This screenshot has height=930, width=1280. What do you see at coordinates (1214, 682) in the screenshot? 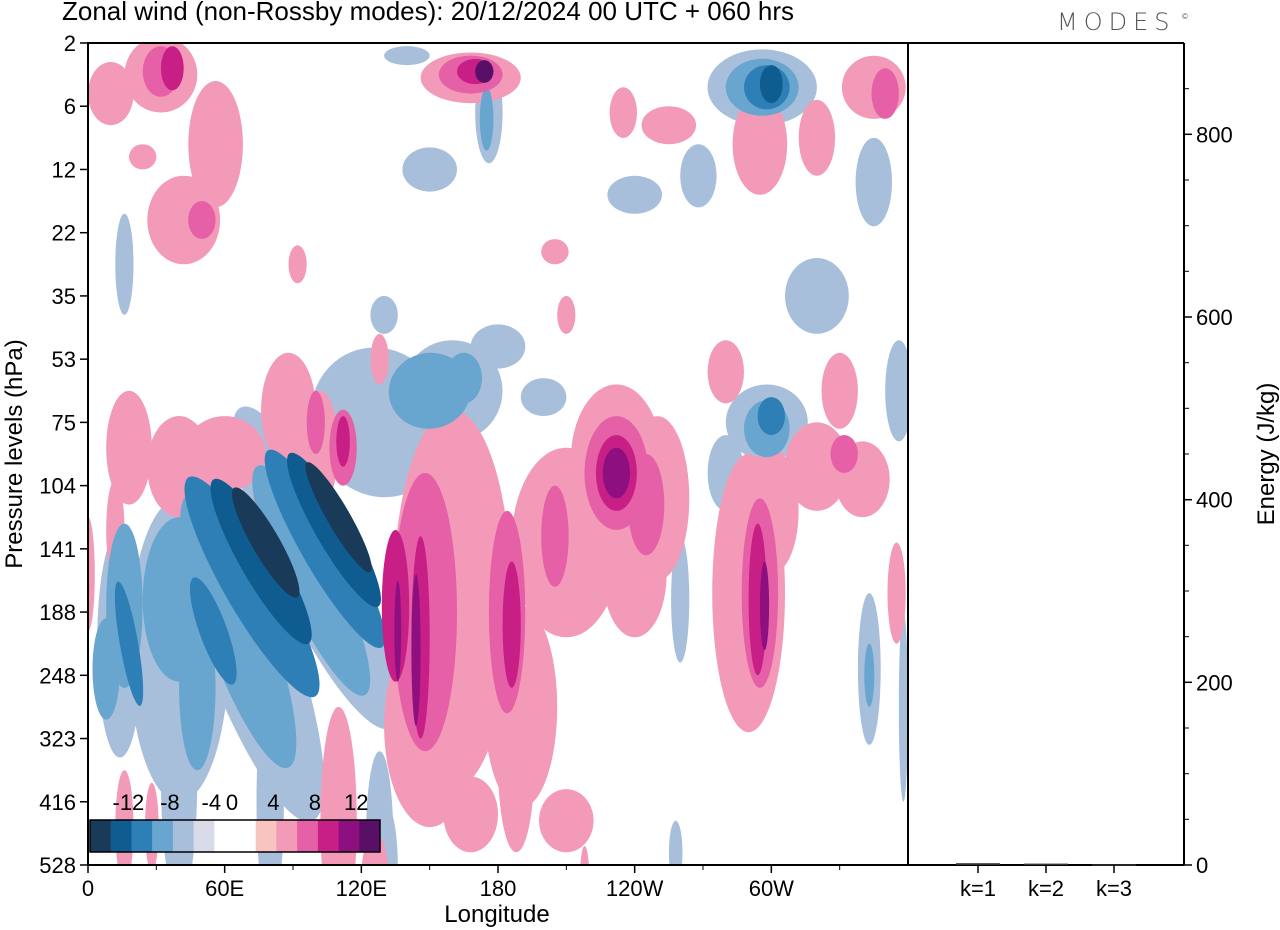
I see `energy-tick-label: 200` at bounding box center [1214, 682].